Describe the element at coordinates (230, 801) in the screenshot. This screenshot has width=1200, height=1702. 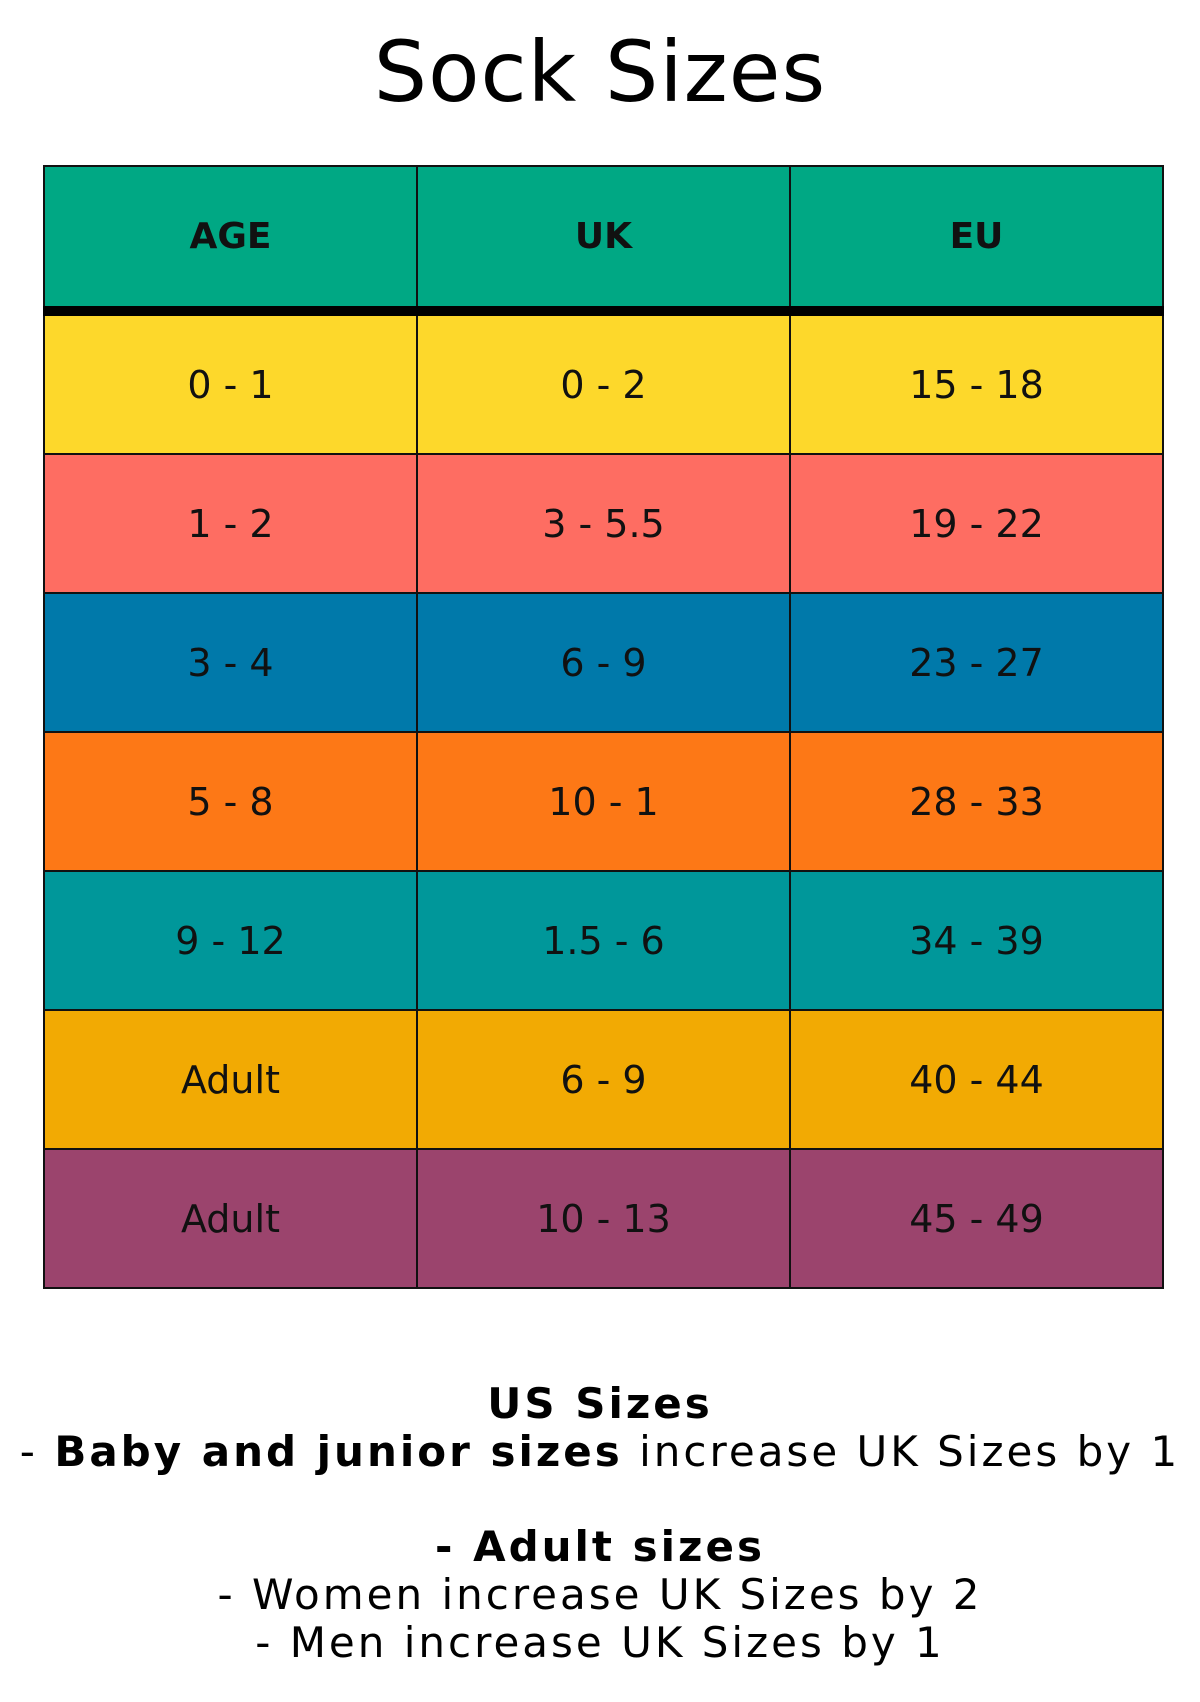
I see `age-cell: 5 - 8` at that location.